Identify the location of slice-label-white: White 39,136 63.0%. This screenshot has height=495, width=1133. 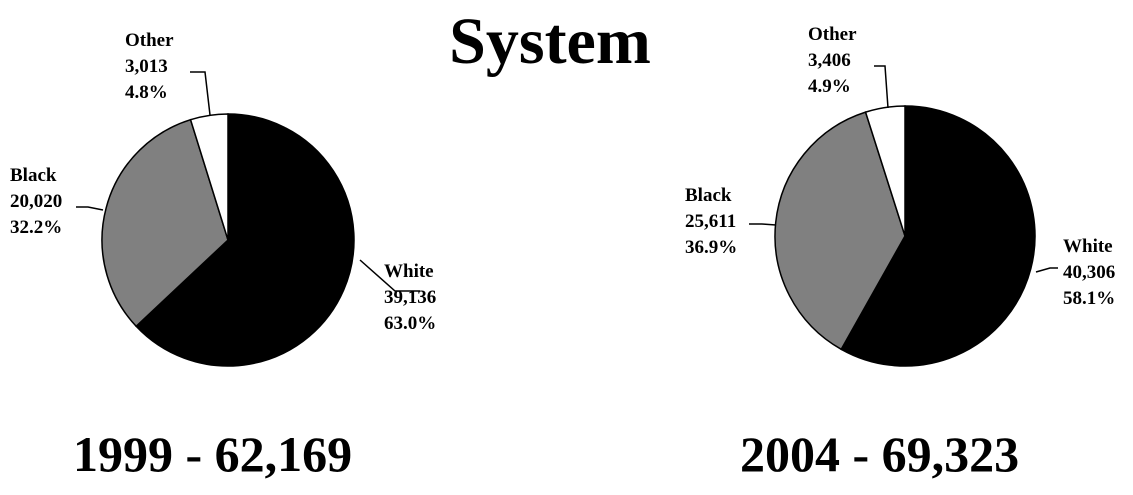
(410, 297).